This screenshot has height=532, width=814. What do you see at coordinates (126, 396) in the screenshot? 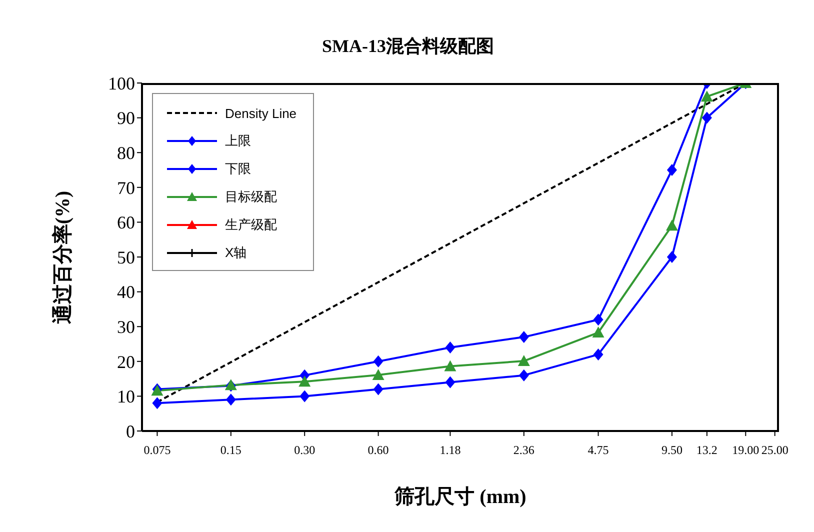
I see `y-tick-label: 10` at bounding box center [126, 396].